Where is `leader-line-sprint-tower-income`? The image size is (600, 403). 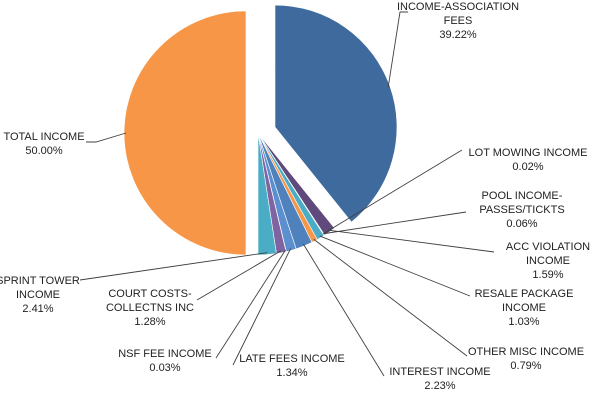 leader-line-sprint-tower-income is located at coordinates (173, 266).